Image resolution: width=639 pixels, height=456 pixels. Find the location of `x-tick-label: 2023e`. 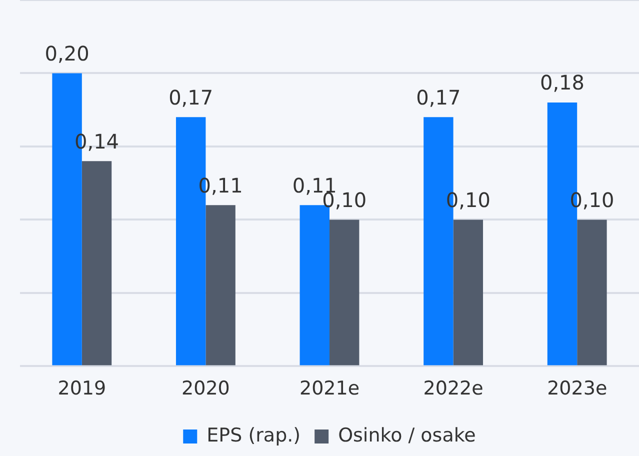

x-tick-label: 2023e is located at coordinates (577, 389).